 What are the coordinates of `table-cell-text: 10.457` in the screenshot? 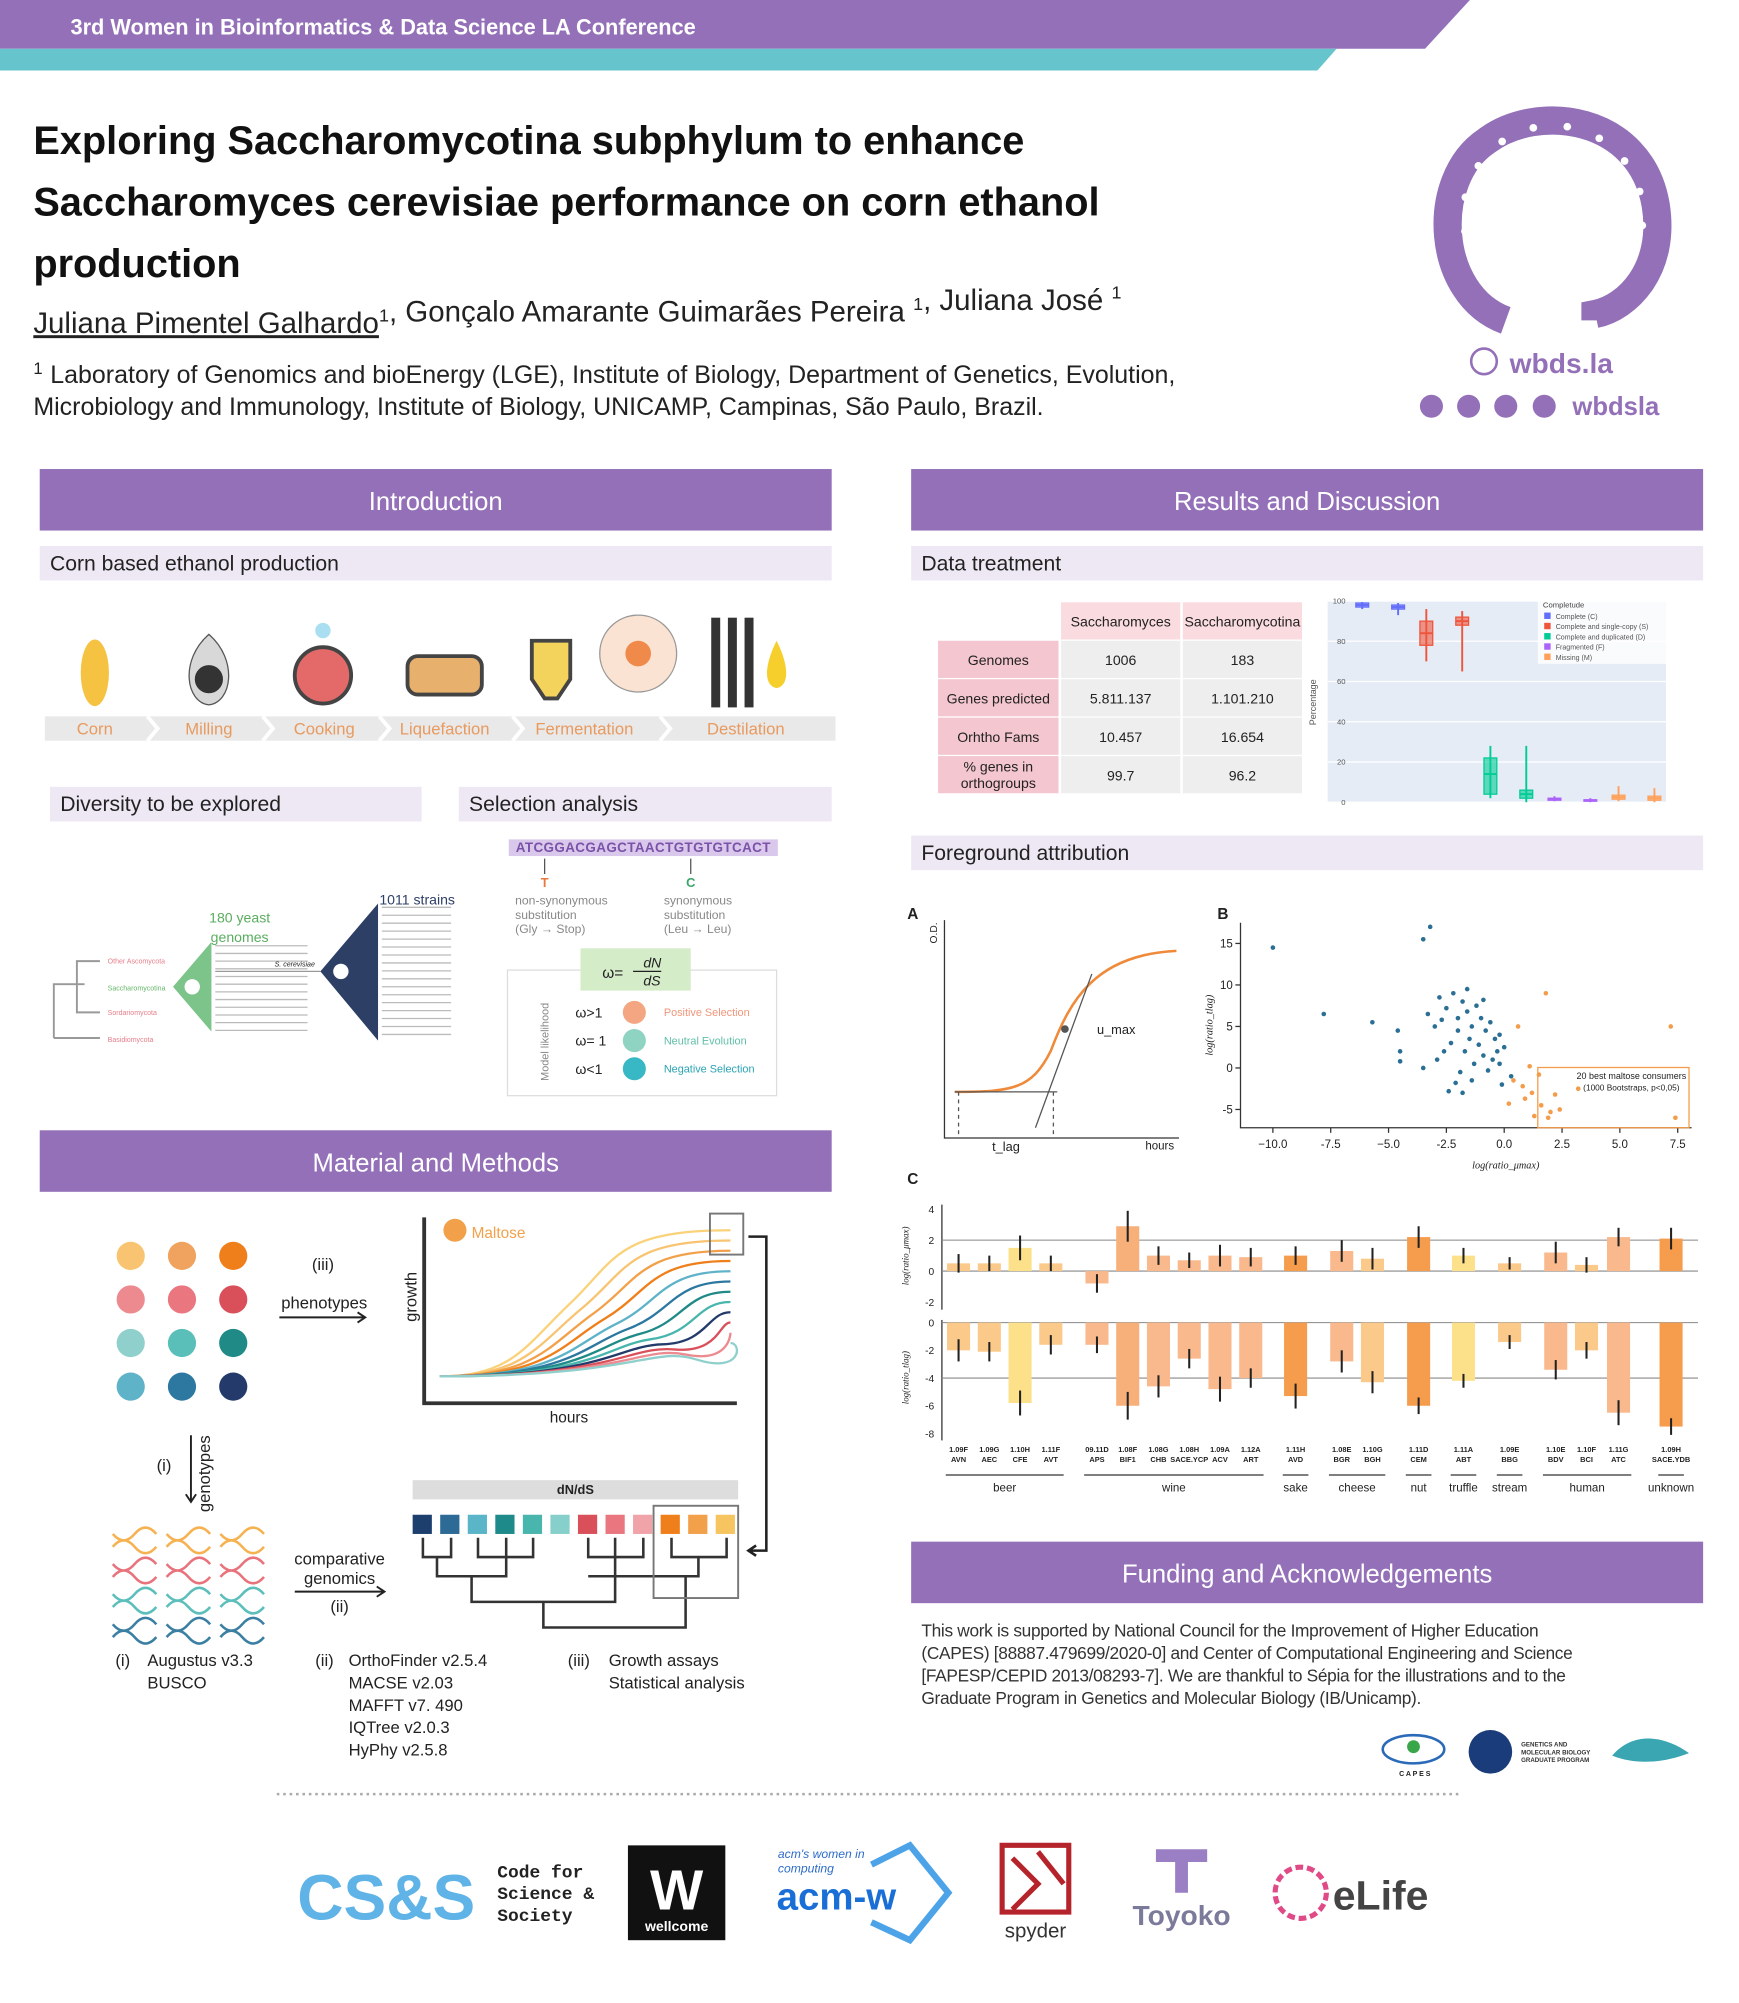 It's located at (1120, 737).